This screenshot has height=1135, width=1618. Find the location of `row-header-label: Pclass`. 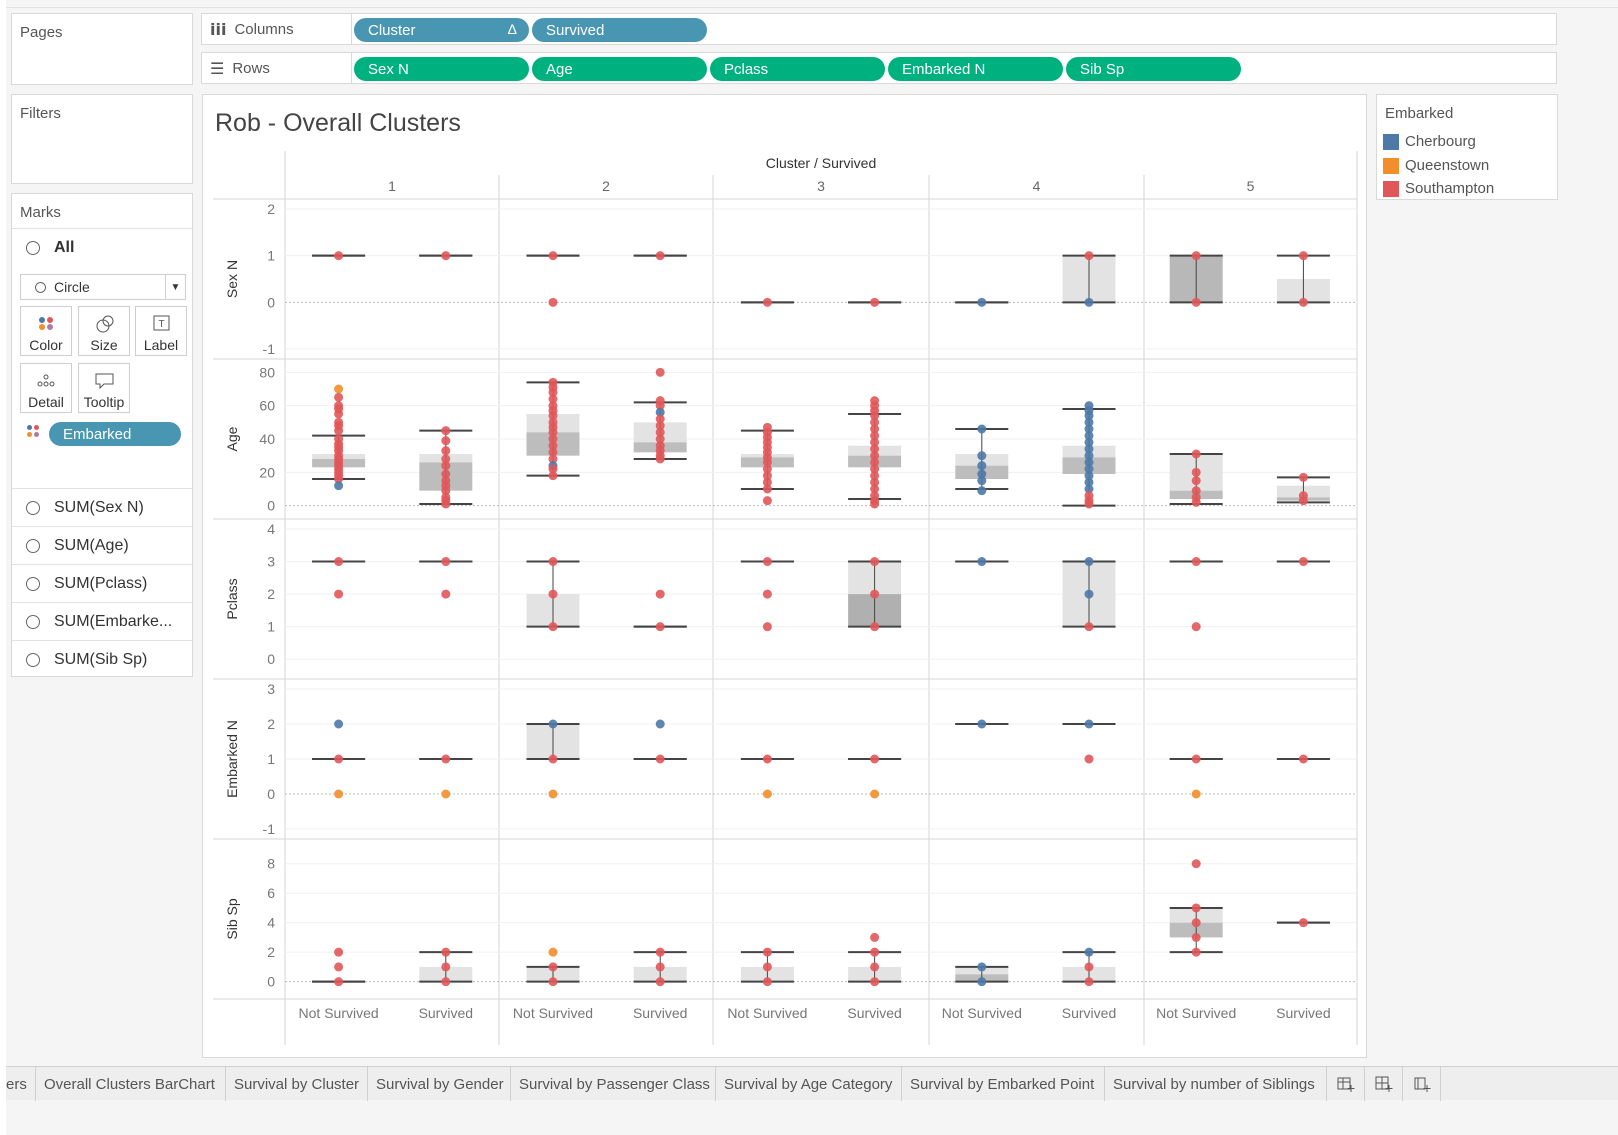

row-header-label: Pclass is located at coordinates (232, 598).